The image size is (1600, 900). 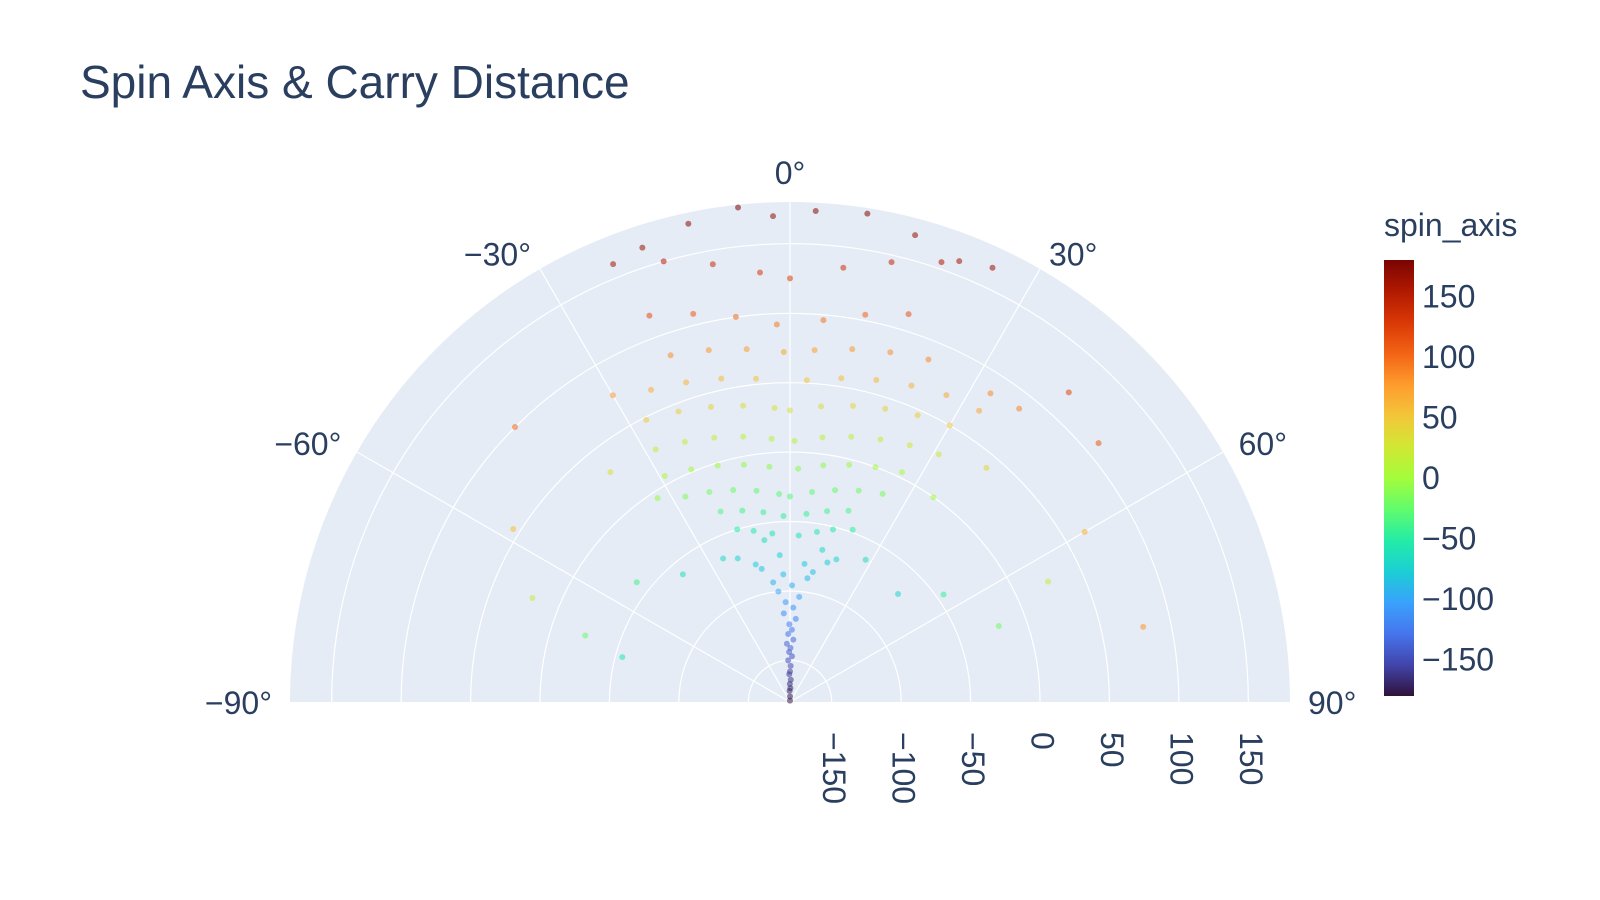 I want to click on angular-tick-label: −60°, so click(x=307, y=444).